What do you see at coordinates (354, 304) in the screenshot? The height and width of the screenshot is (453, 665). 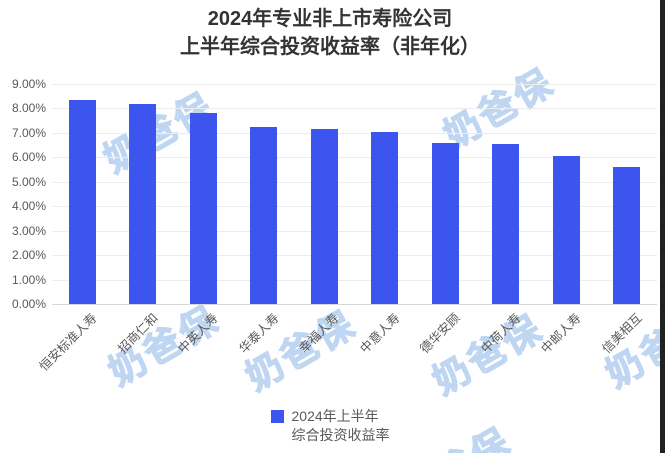 I see `x-axis-line` at bounding box center [354, 304].